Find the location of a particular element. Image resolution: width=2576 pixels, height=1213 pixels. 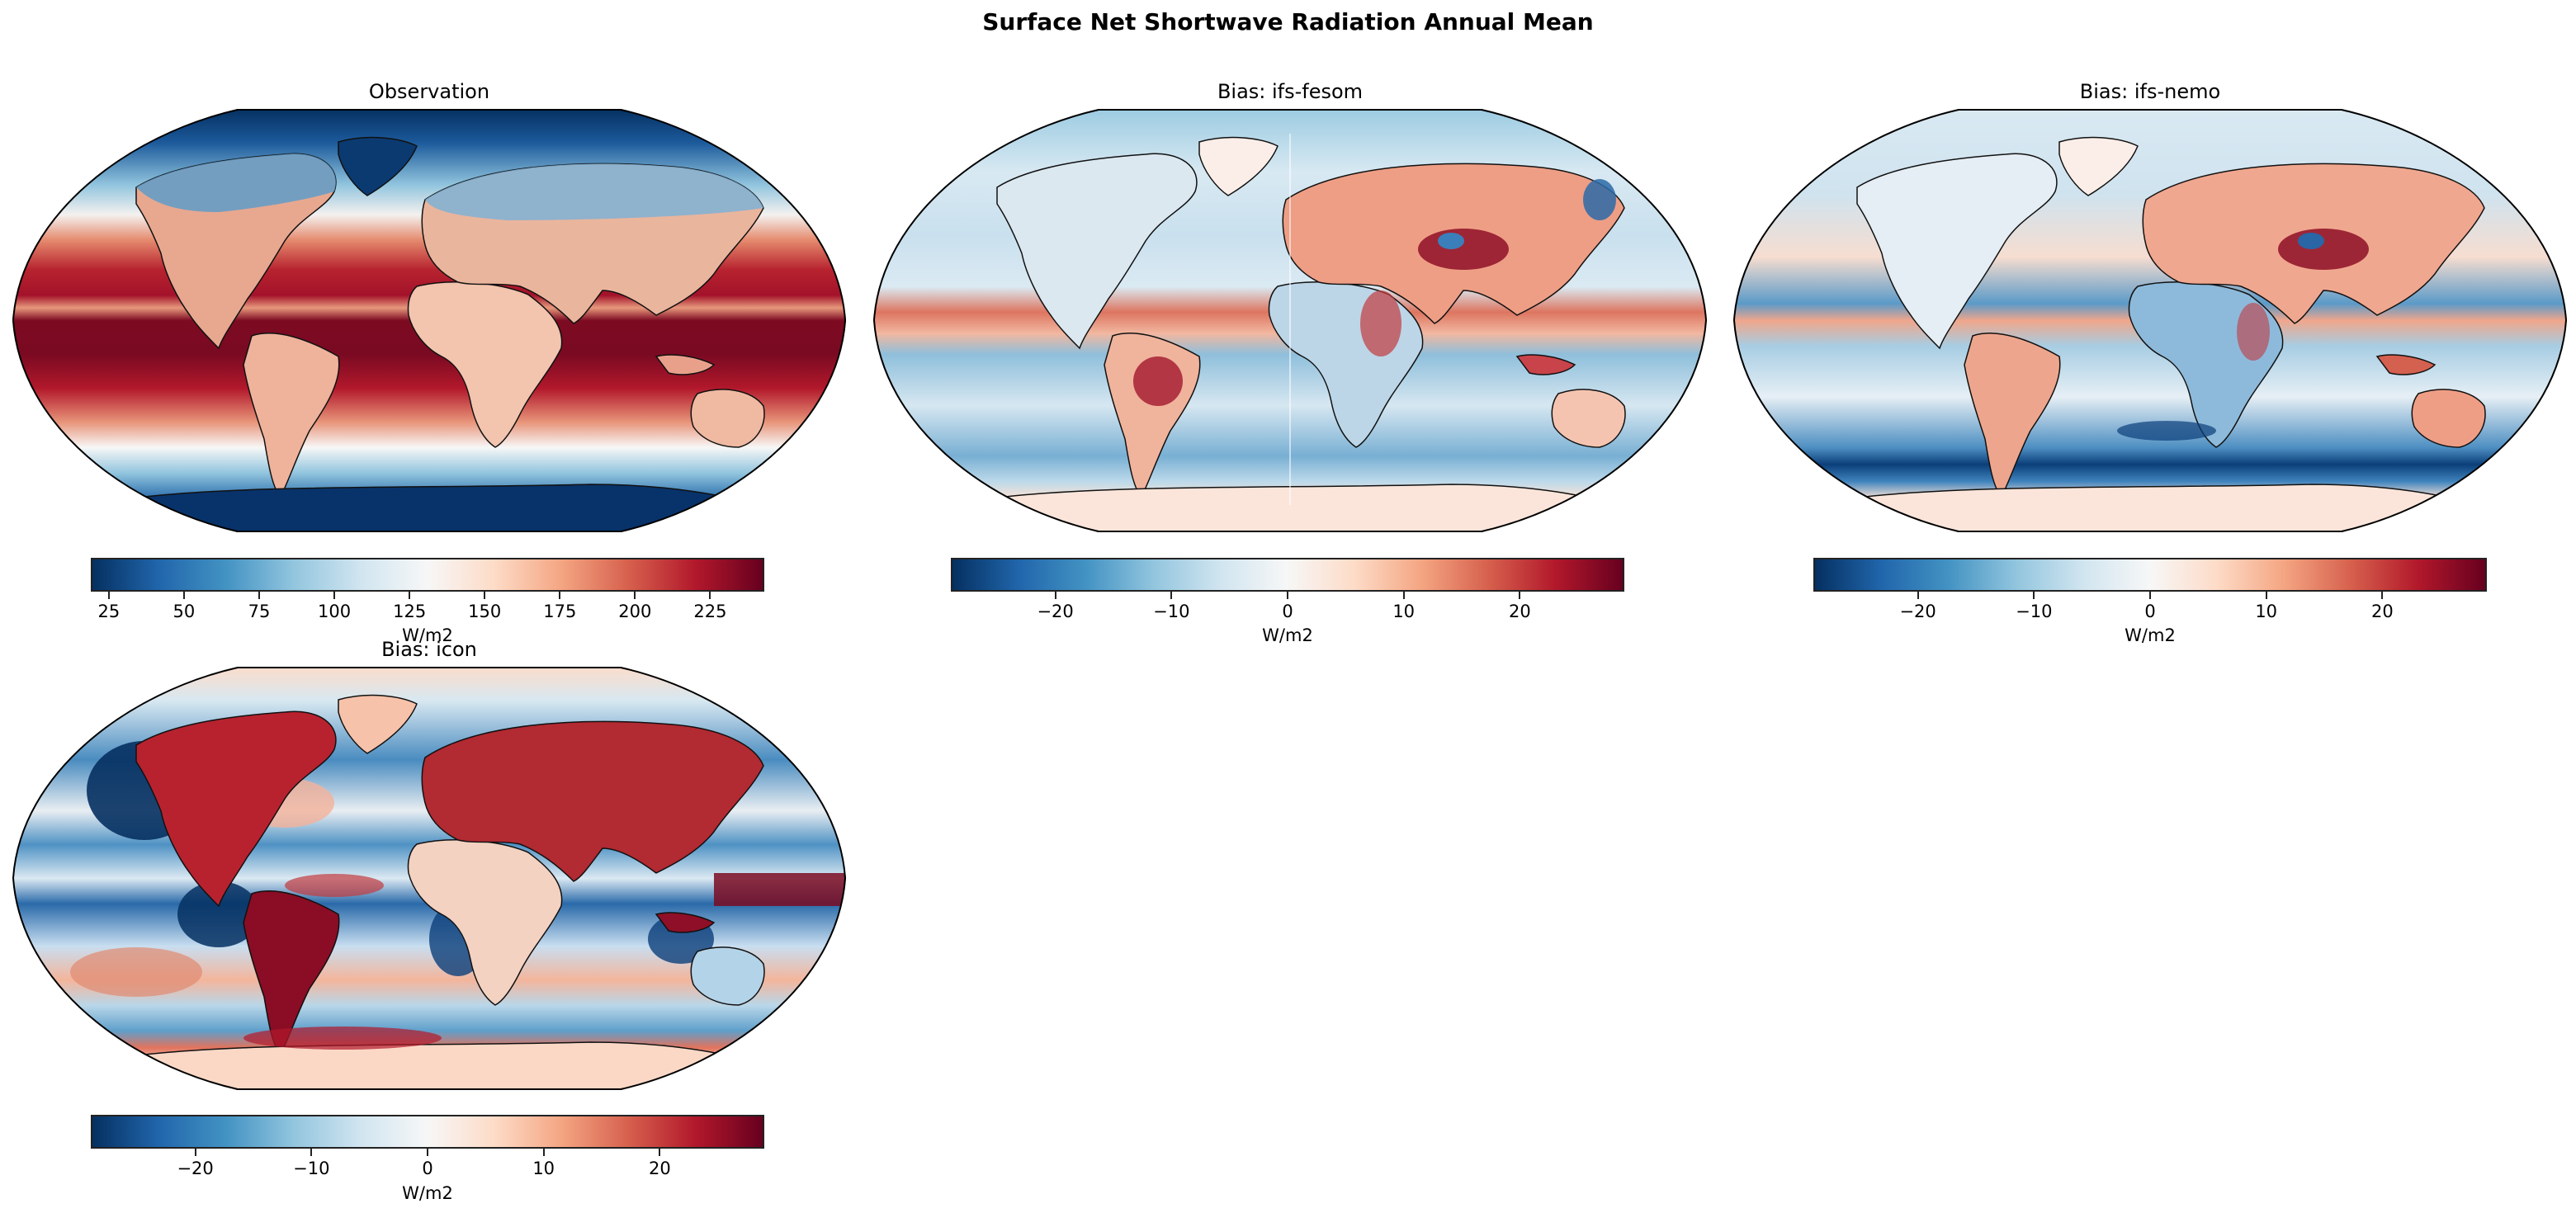

colorbar-tick-label: 25 is located at coordinates (109, 611).